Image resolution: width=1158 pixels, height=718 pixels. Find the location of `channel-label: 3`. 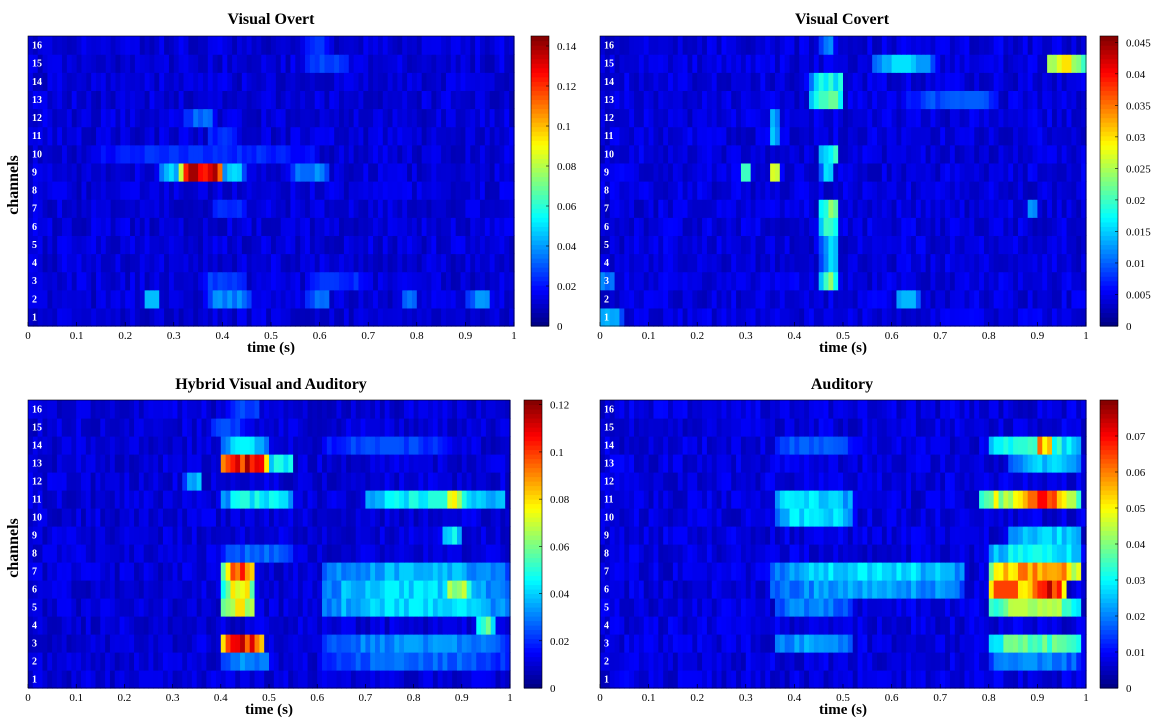

channel-label: 3 is located at coordinates (34, 281).